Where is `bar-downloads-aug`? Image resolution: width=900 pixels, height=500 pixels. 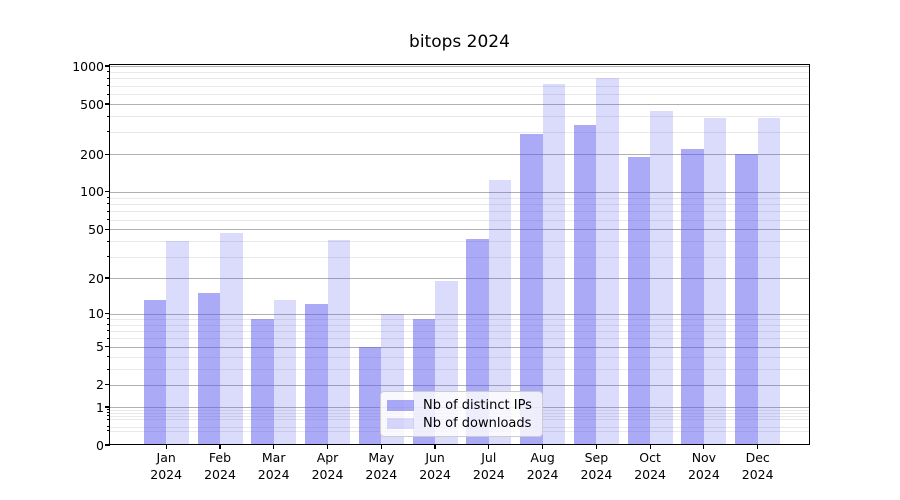
bar-downloads-aug is located at coordinates (554, 264).